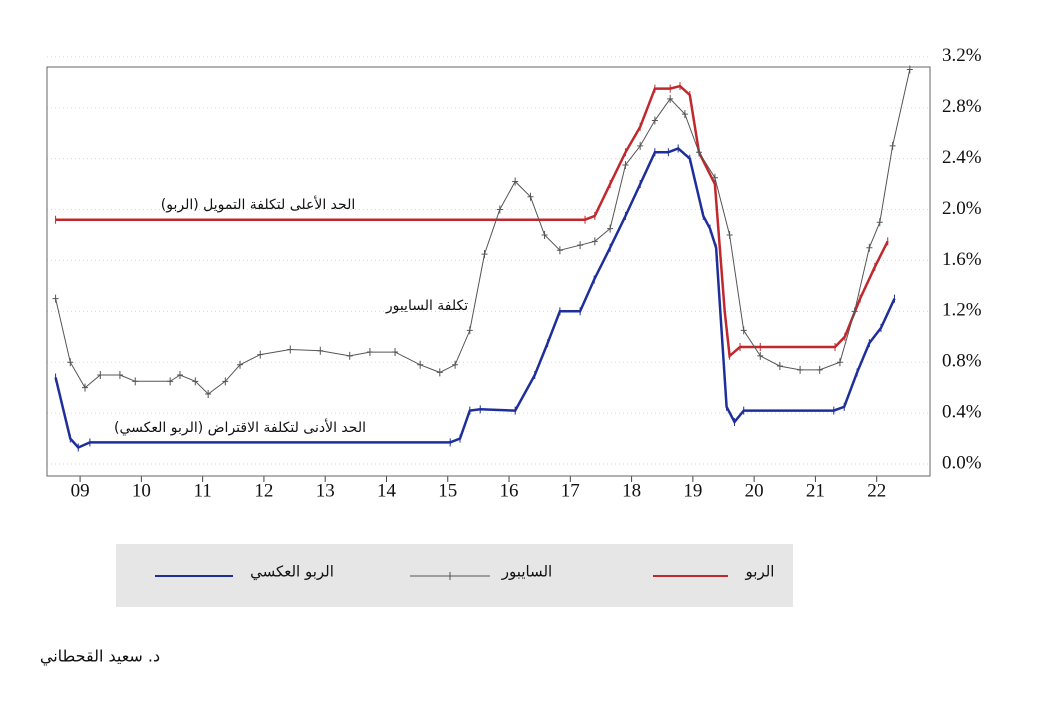 Image resolution: width=1055 pixels, height=702 pixels. I want to click on x-tick-label: 13, so click(325, 490).